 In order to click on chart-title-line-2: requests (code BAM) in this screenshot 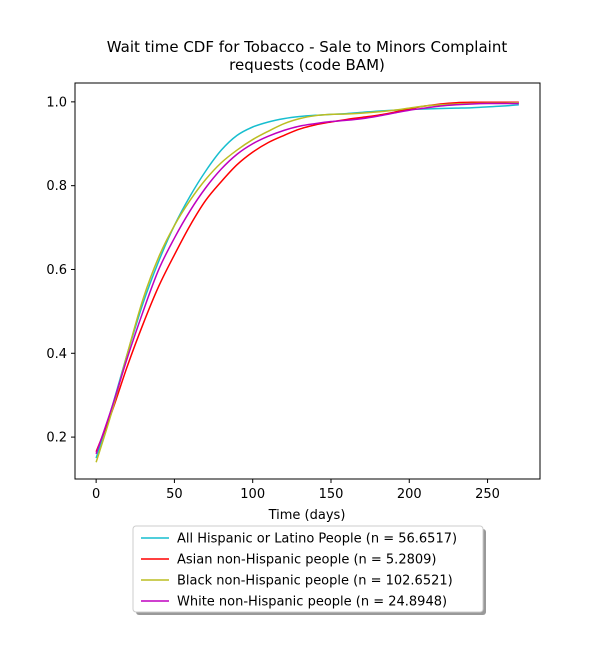, I will do `click(307, 65)`.